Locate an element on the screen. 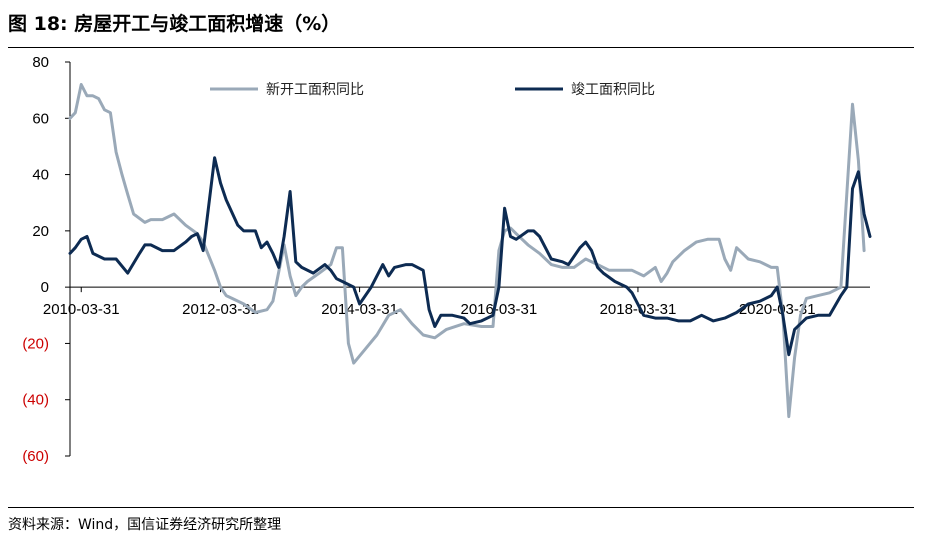 The width and height of the screenshot is (926, 537). title-divider is located at coordinates (461, 47).